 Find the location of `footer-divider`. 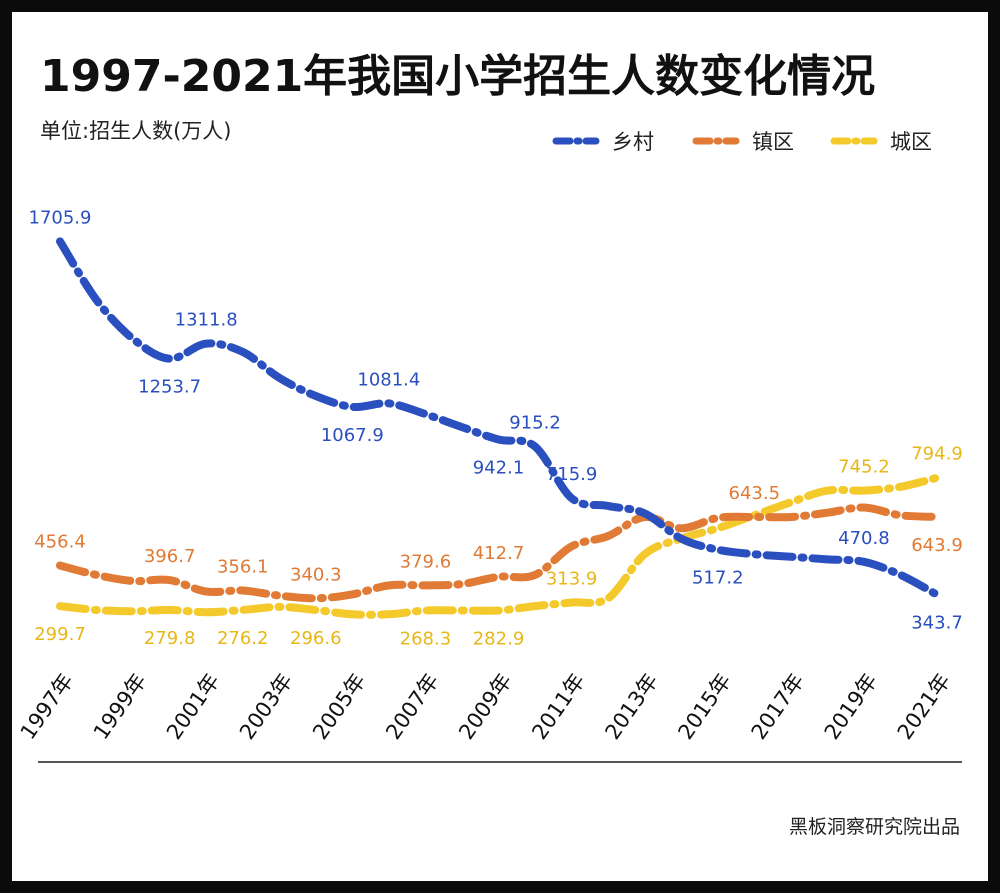

footer-divider is located at coordinates (500, 762).